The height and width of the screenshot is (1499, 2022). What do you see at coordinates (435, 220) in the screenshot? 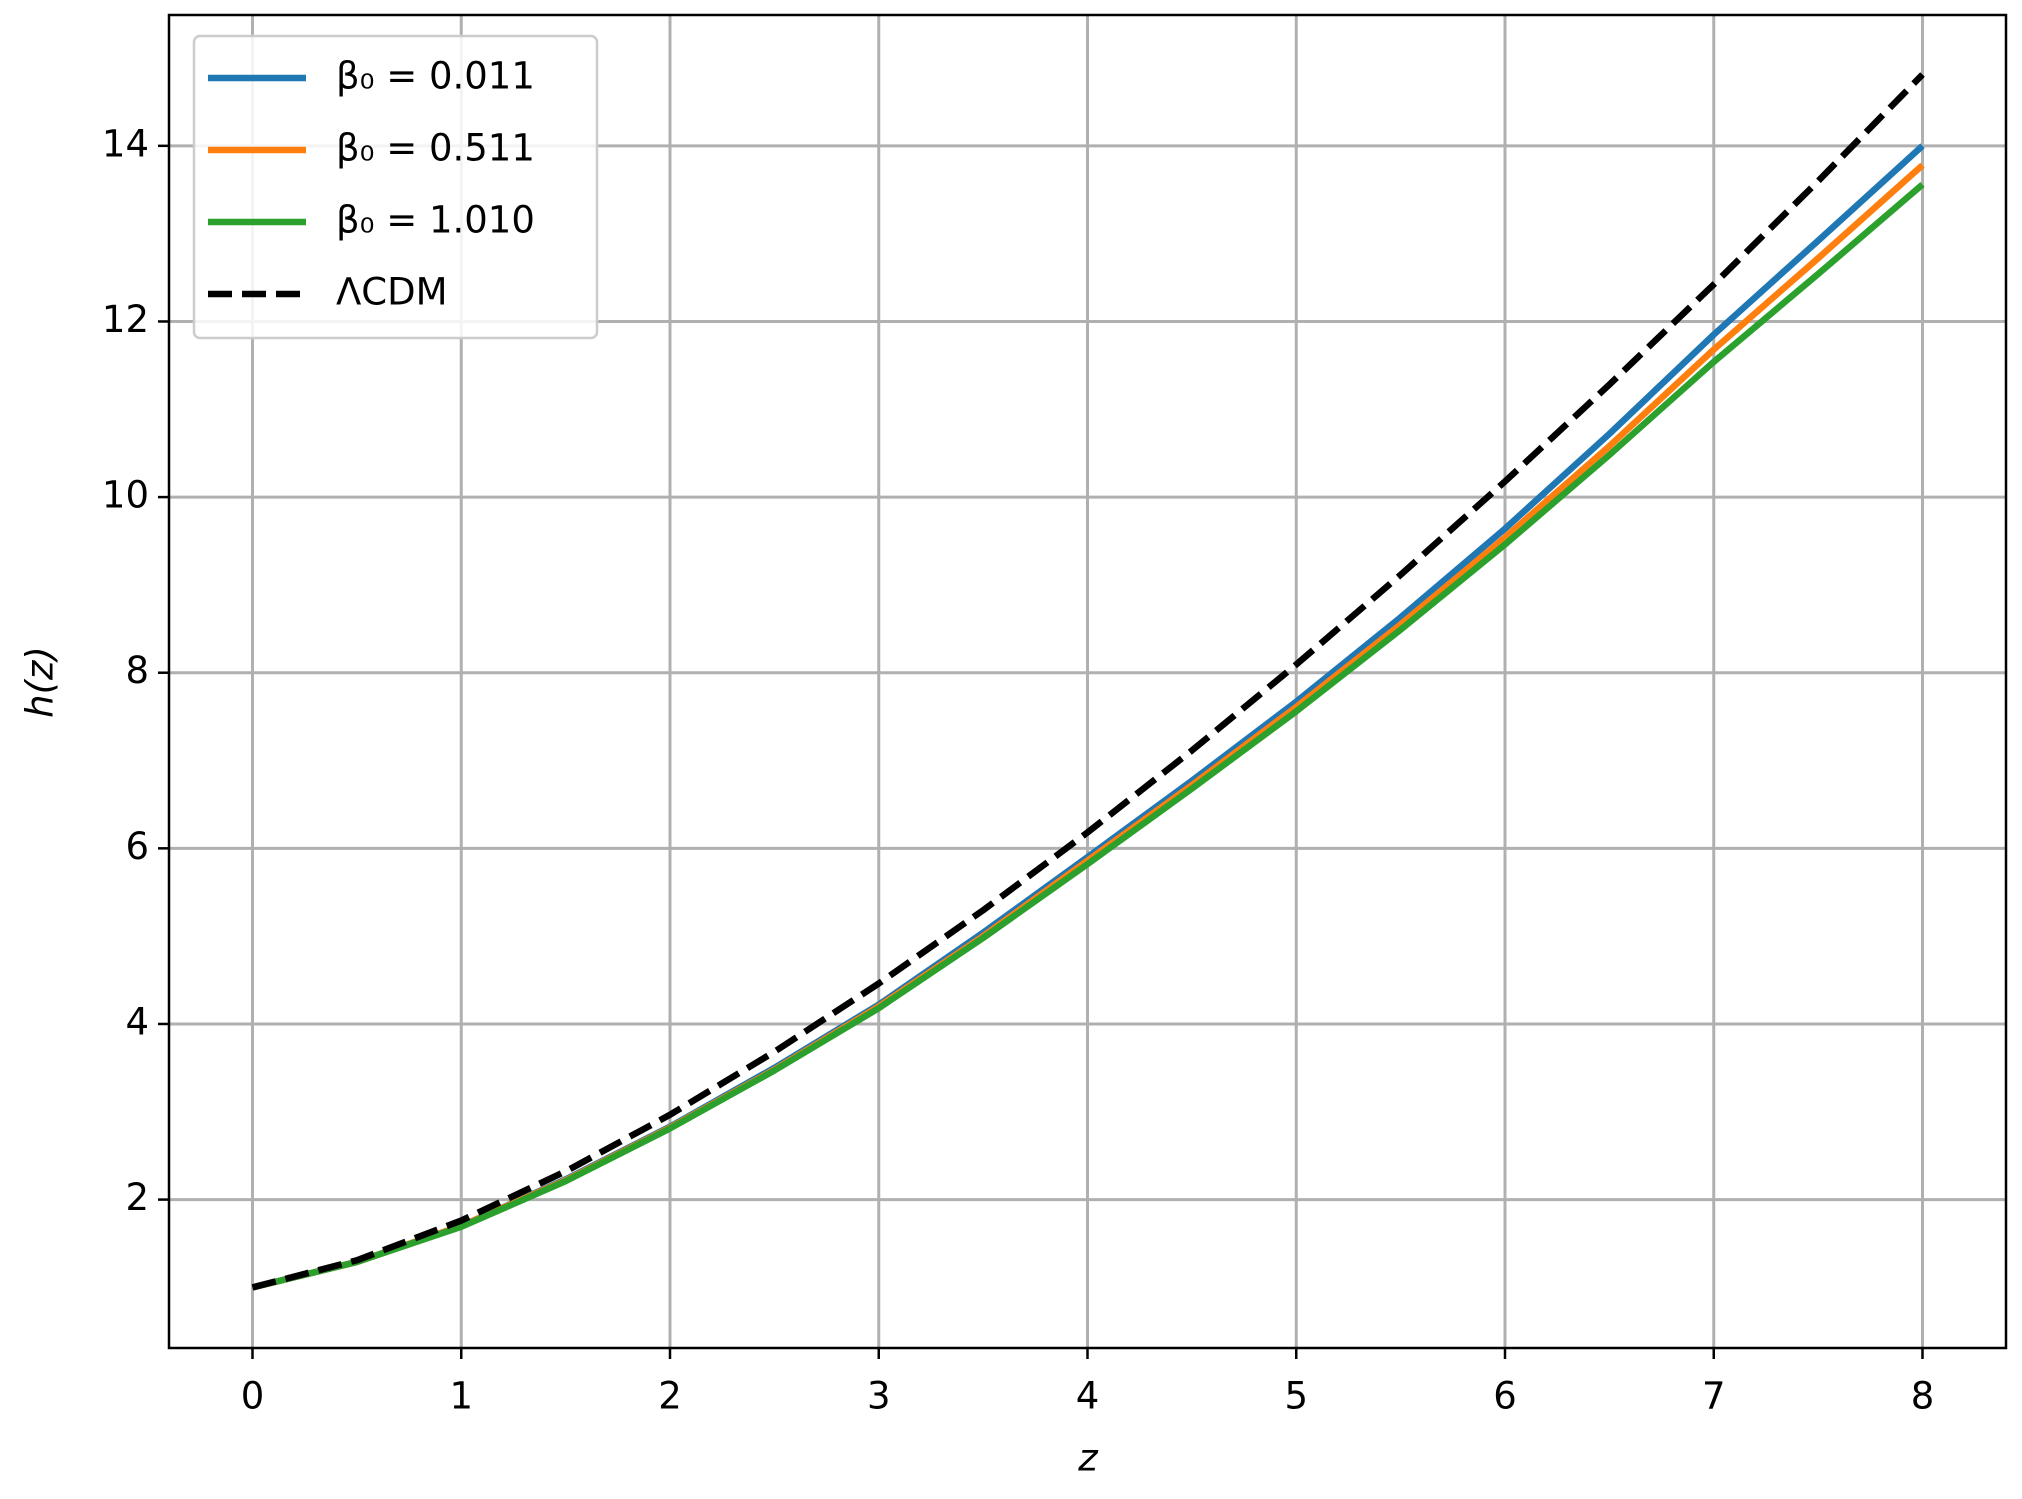
I see `legend-label: β₀ = 1.010` at bounding box center [435, 220].